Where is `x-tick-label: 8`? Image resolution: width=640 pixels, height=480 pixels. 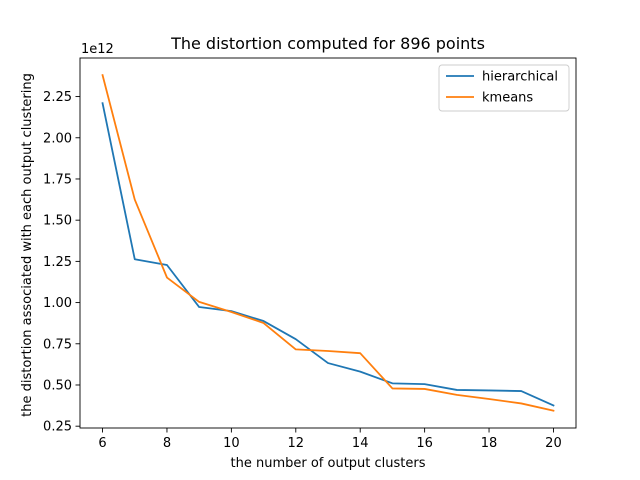 x-tick-label: 8 is located at coordinates (167, 443).